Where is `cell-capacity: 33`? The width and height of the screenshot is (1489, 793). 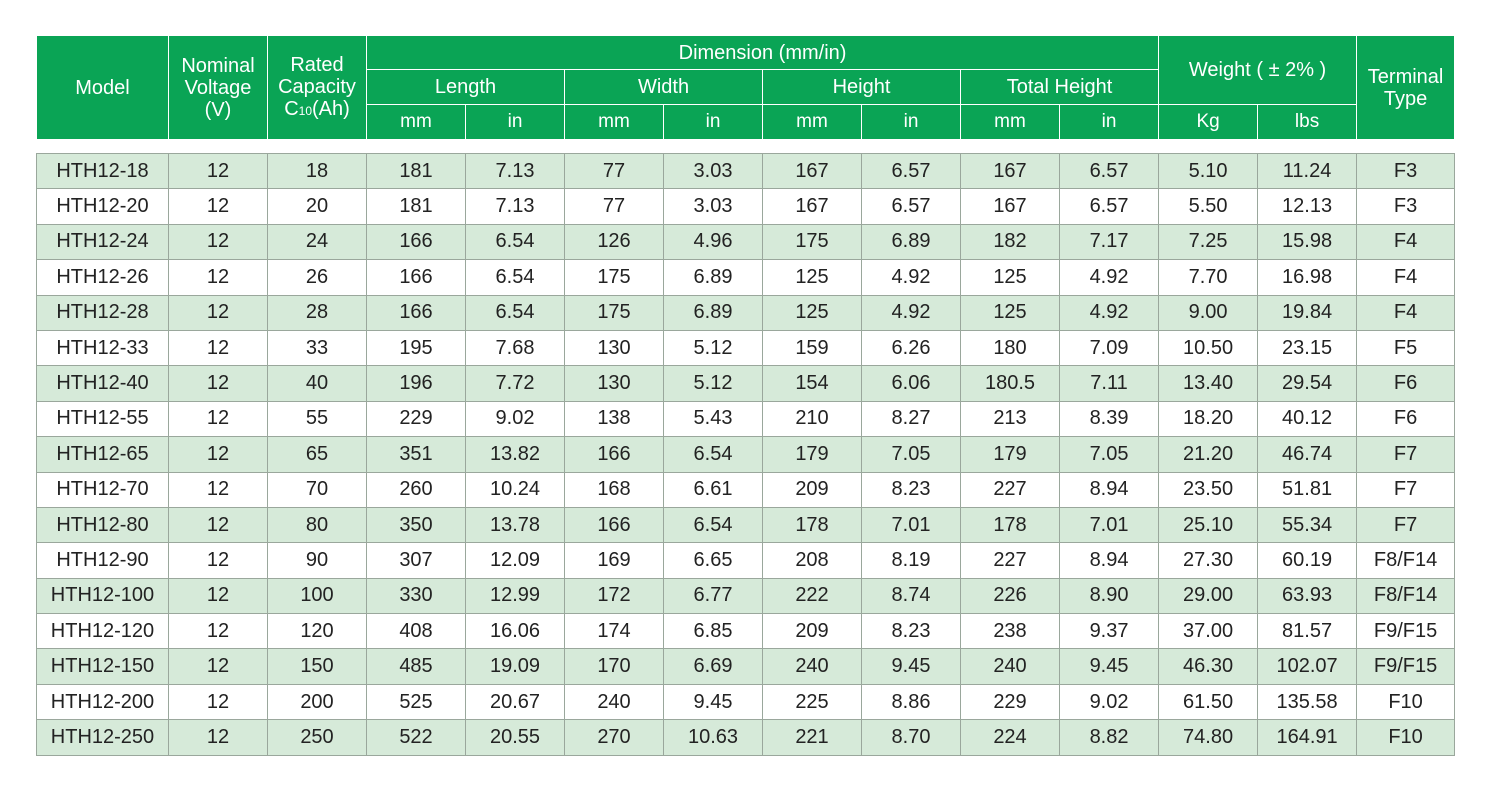 cell-capacity: 33 is located at coordinates (317, 348).